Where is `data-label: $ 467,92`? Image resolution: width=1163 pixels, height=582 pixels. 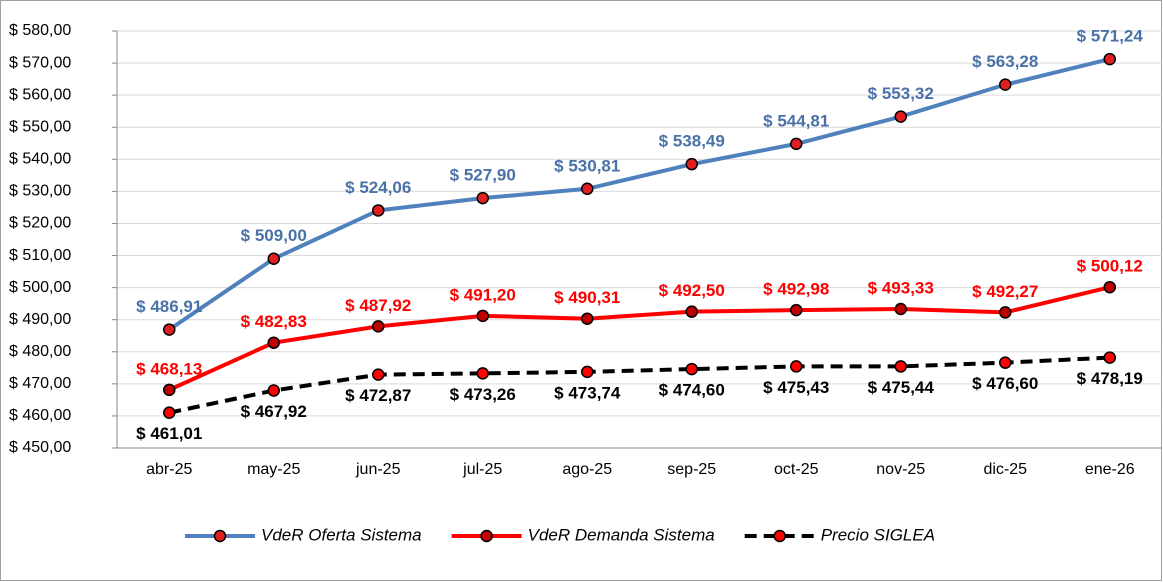
data-label: $ 467,92 is located at coordinates (274, 411).